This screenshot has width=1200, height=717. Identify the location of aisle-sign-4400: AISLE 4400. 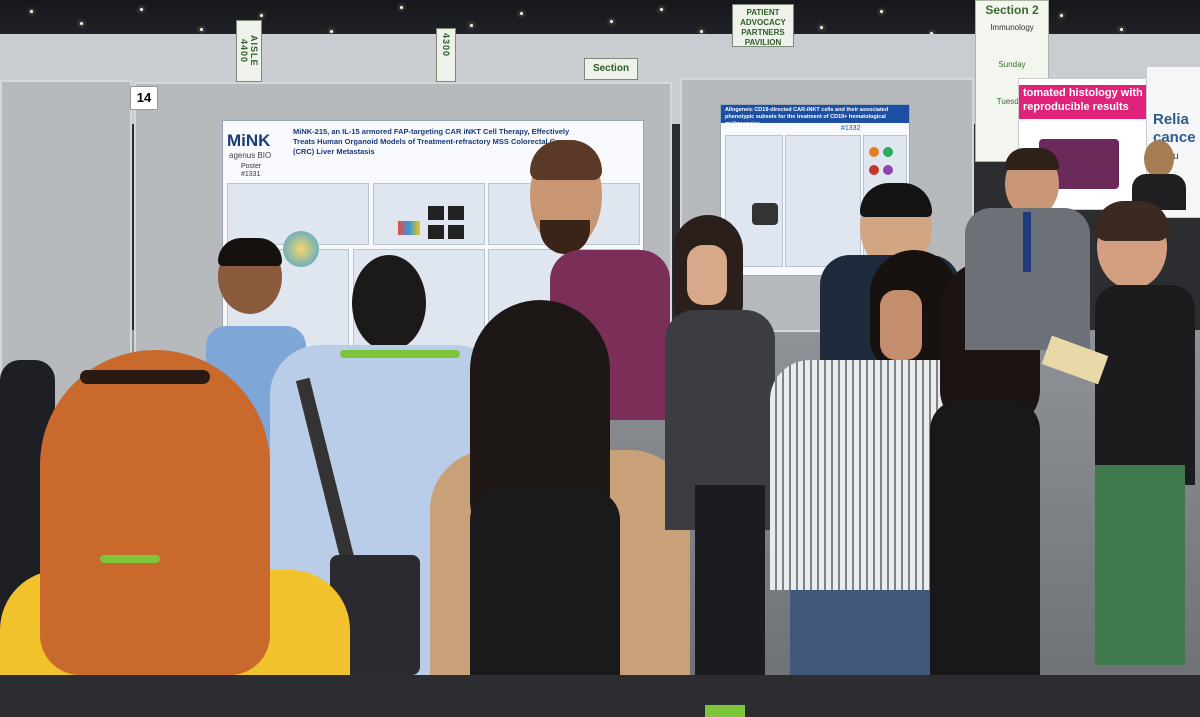
(249, 51).